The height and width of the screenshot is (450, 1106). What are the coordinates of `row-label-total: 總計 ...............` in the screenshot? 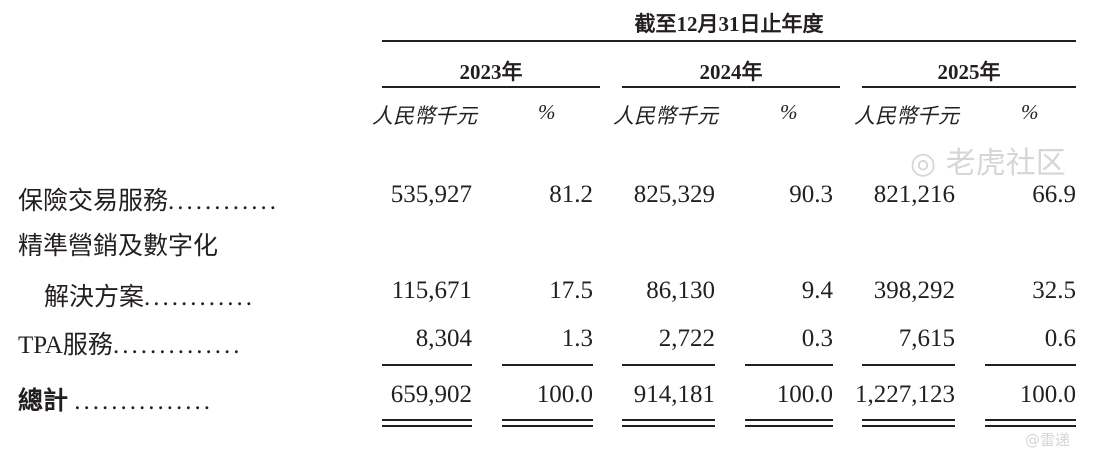 It's located at (116, 401).